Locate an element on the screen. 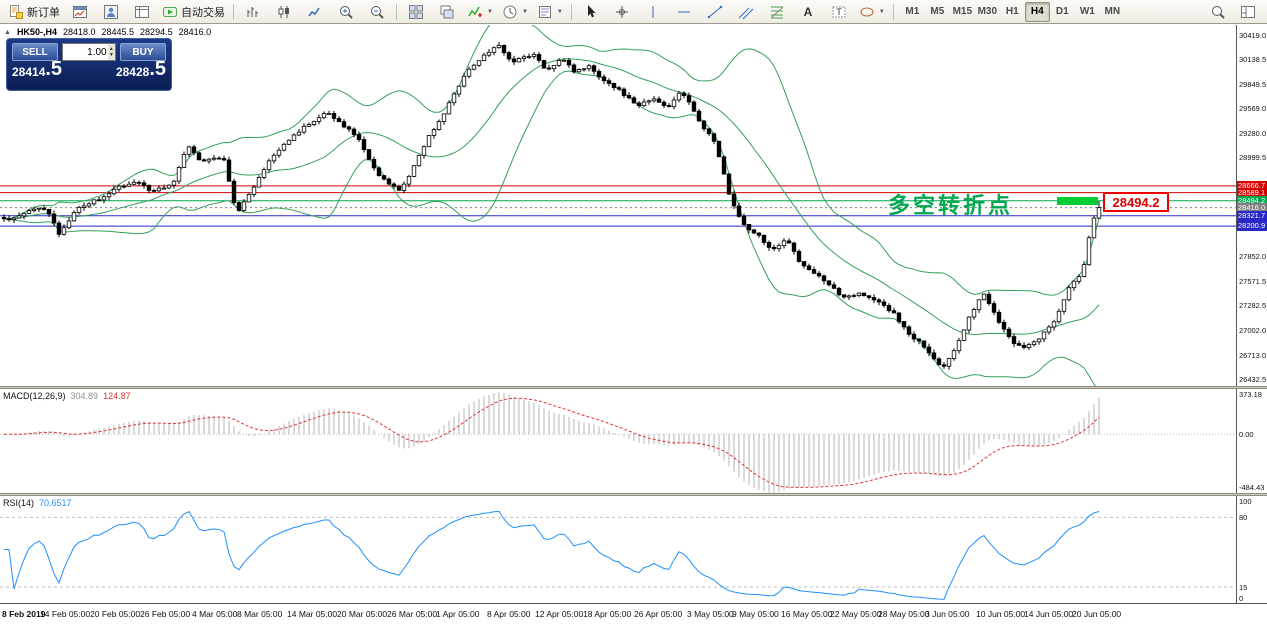 This screenshot has width=1267, height=625. autotrading-icon is located at coordinates (170, 11).